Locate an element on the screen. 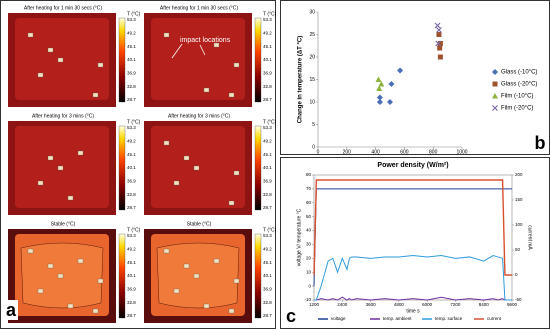 The width and height of the screenshot is (550, 329). panel-letter: a is located at coordinates (11, 310).